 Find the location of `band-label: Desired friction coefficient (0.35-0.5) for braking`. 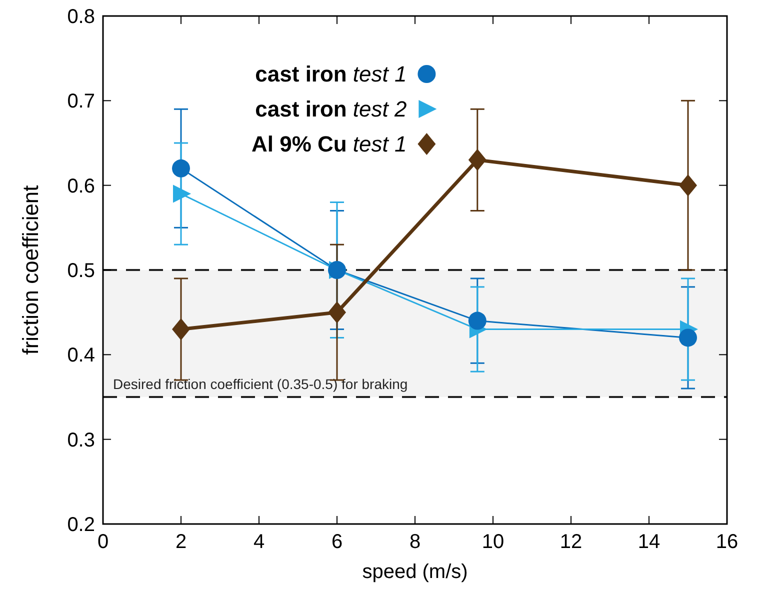

band-label: Desired friction coefficient (0.35-0.5) for braking is located at coordinates (260, 384).